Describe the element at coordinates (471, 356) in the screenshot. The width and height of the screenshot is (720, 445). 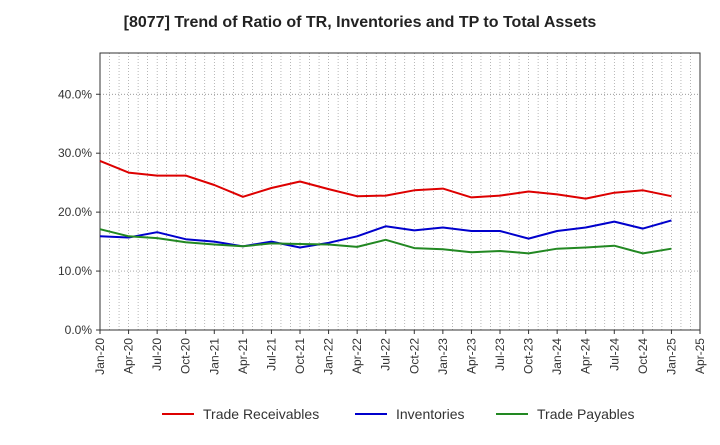
I see `x-tick-label: Apr-23` at that location.